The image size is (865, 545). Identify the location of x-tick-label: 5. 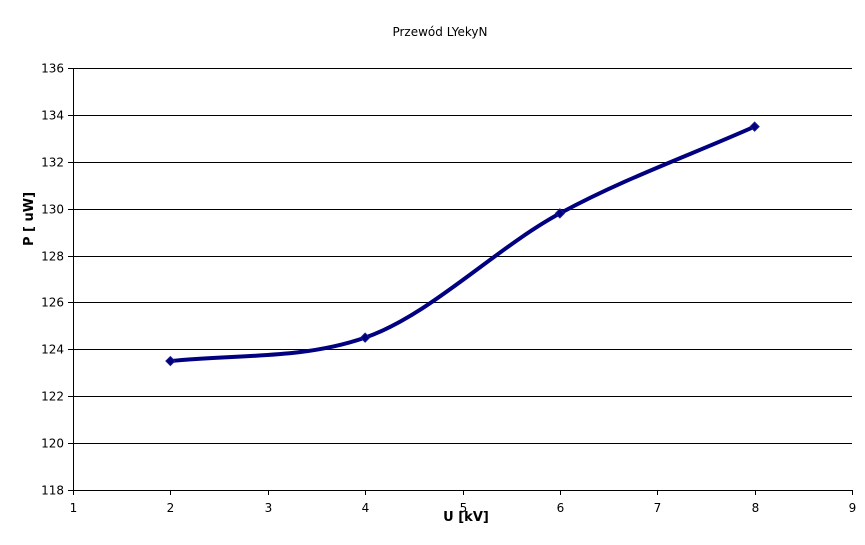
(464, 508).